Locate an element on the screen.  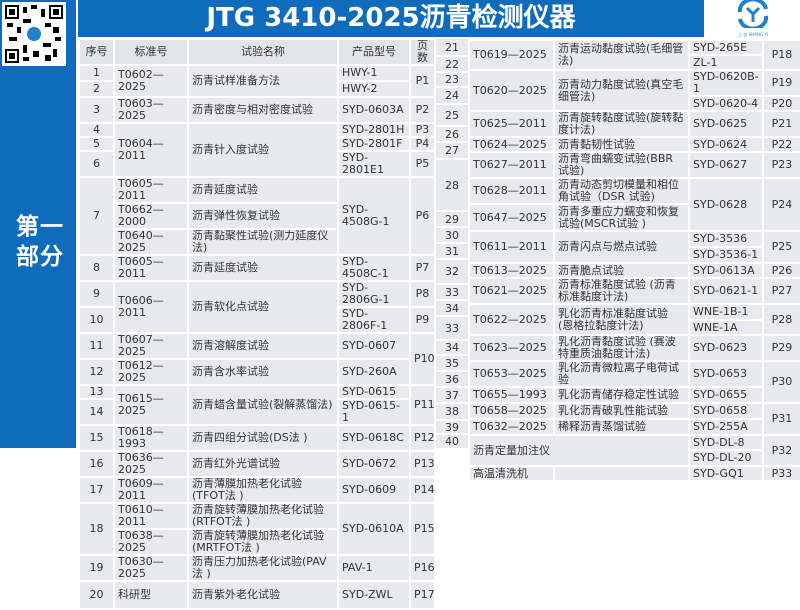
model-cell: SYD-4508G-1 is located at coordinates (374, 216).